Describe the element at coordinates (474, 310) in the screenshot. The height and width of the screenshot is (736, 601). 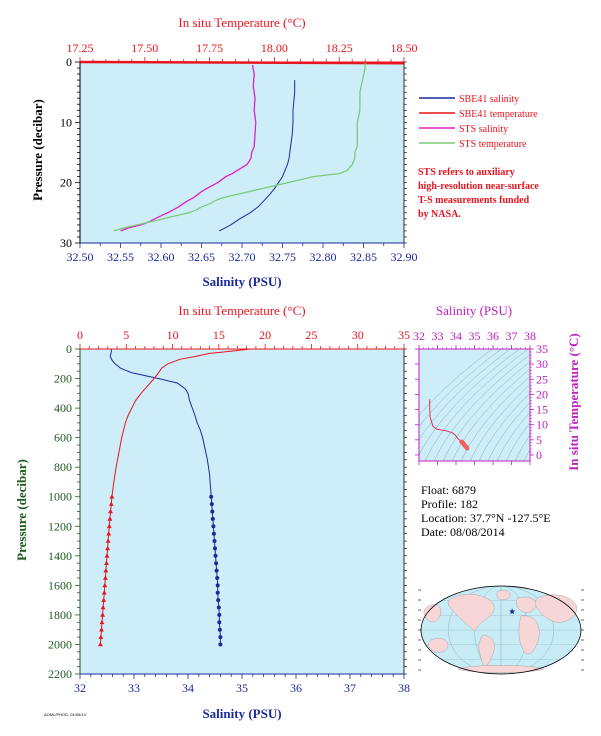
I see `ts-salinity-axis-title: Salinity (PSU)` at that location.